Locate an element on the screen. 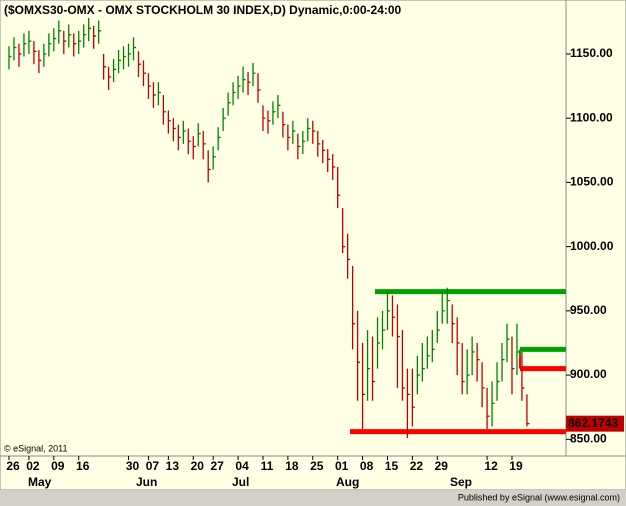 This screenshot has height=506, width=626. x-tick-label: 25 is located at coordinates (317, 466).